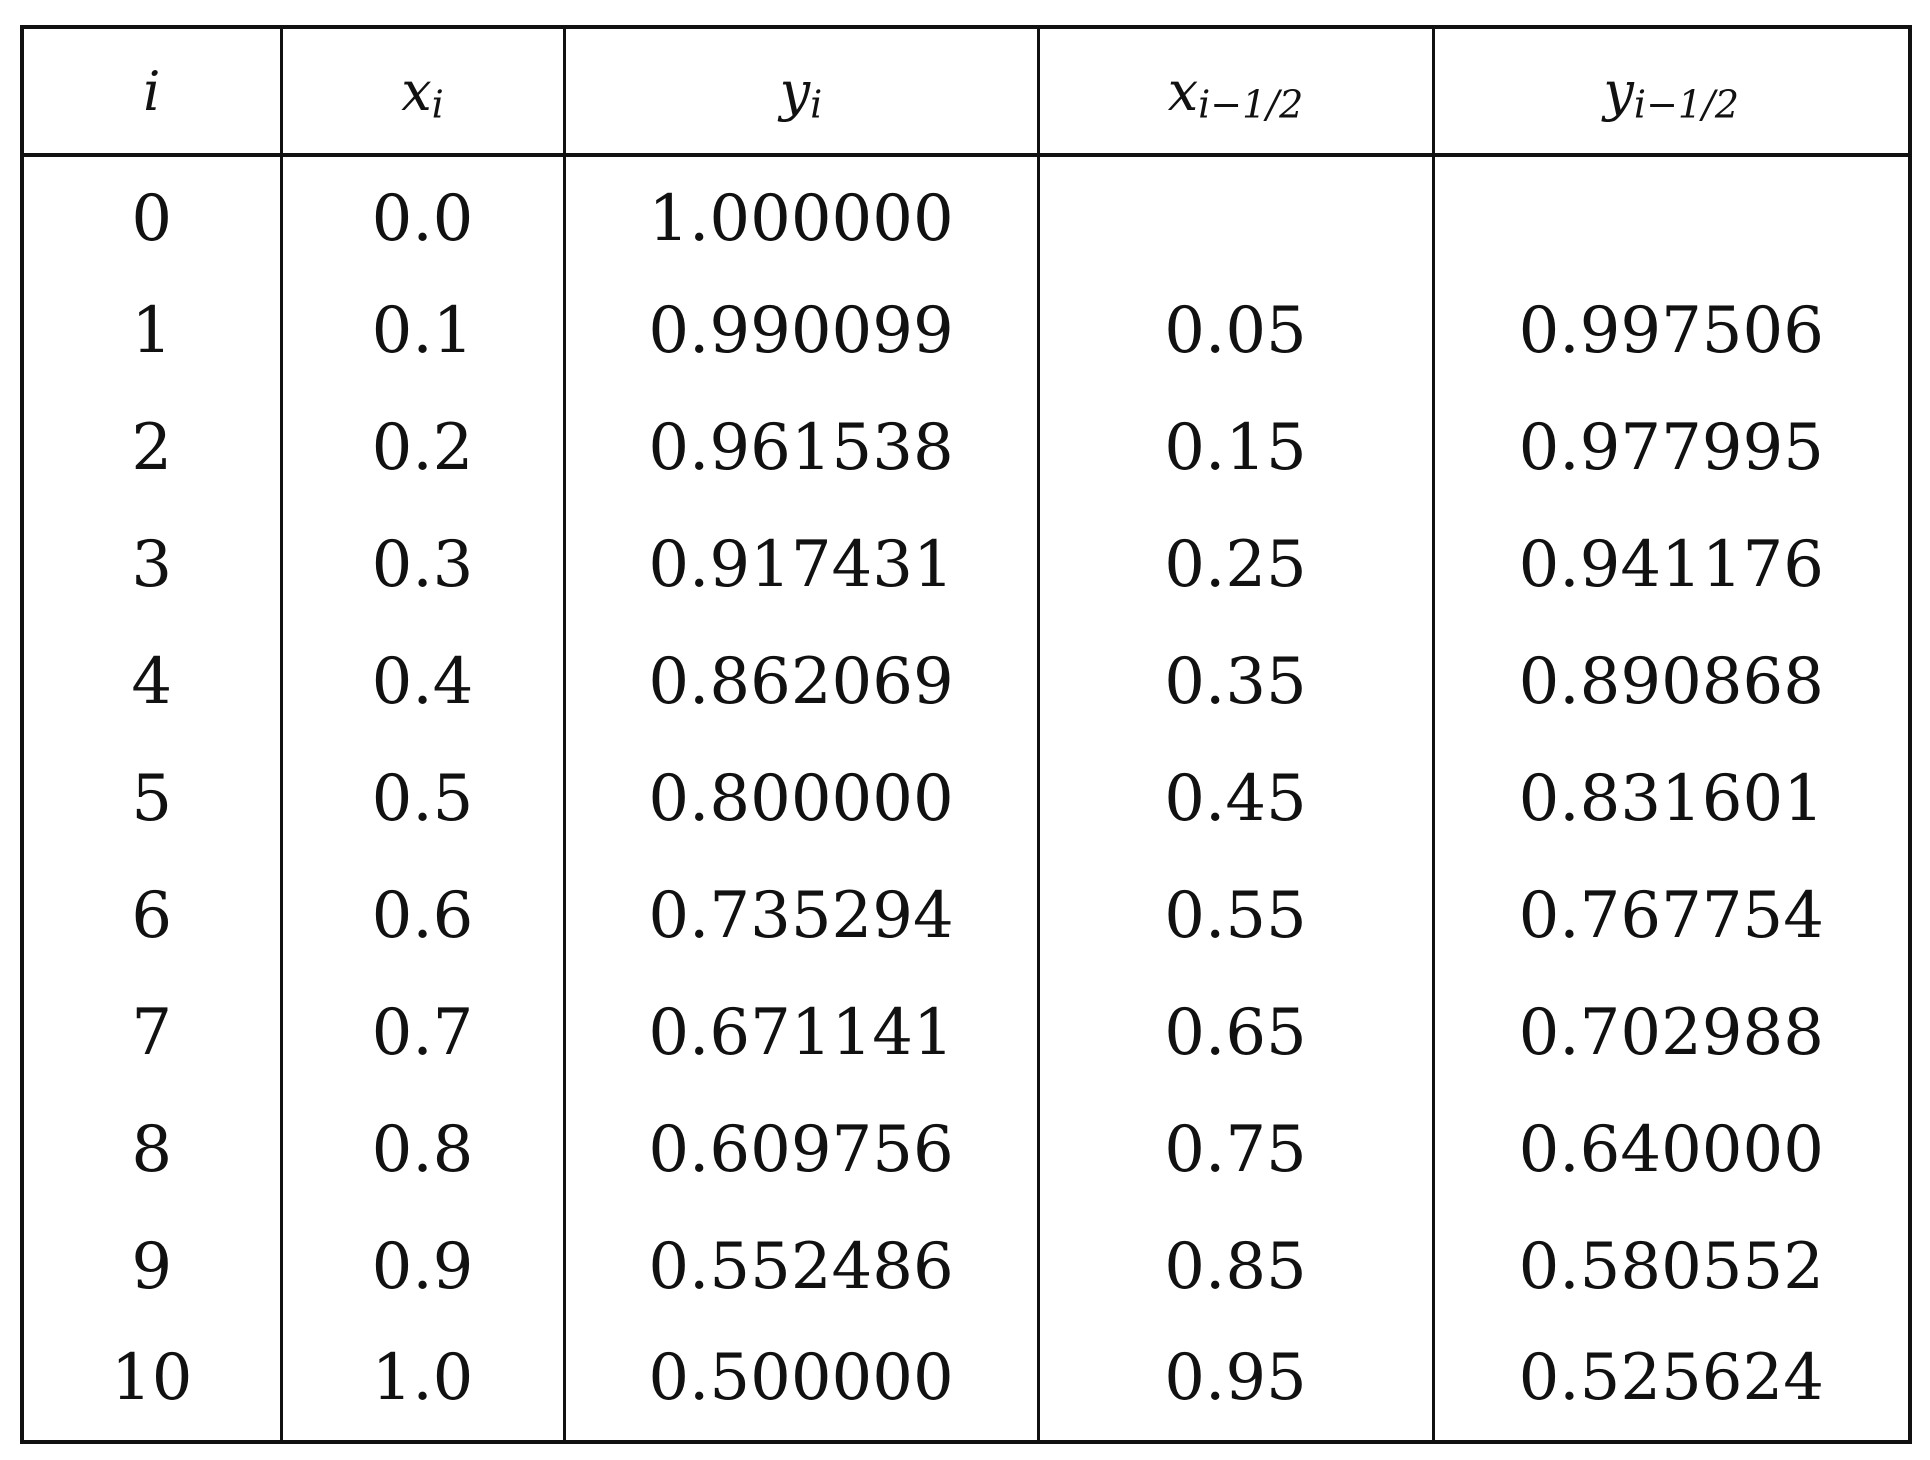 This screenshot has width=1930, height=1460. What do you see at coordinates (422, 564) in the screenshot?
I see `cell-x: 0.3` at bounding box center [422, 564].